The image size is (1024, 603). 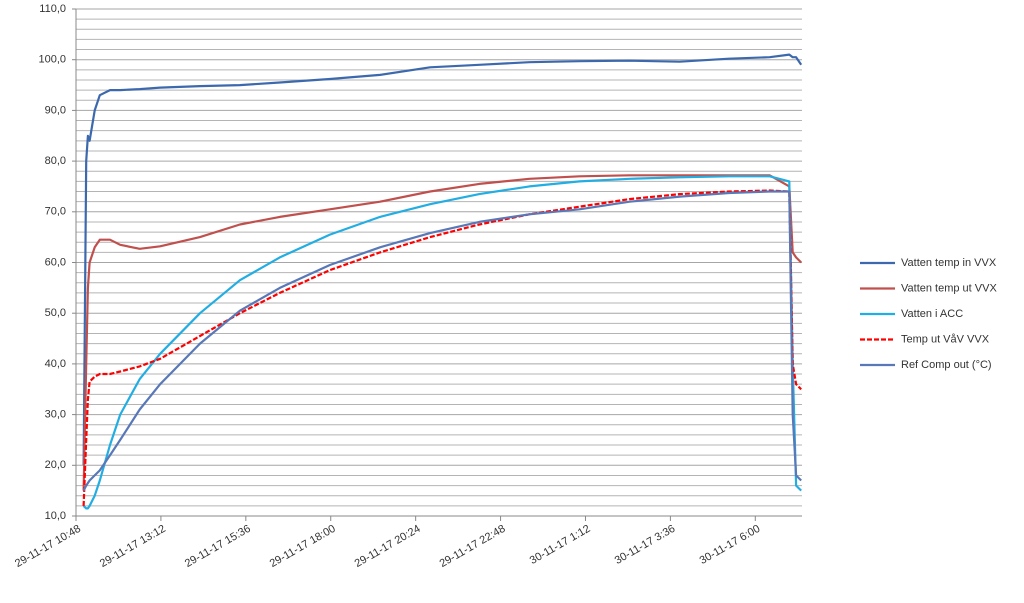 What do you see at coordinates (55, 161) in the screenshot?
I see `y-tick-label: 80,0` at bounding box center [55, 161].